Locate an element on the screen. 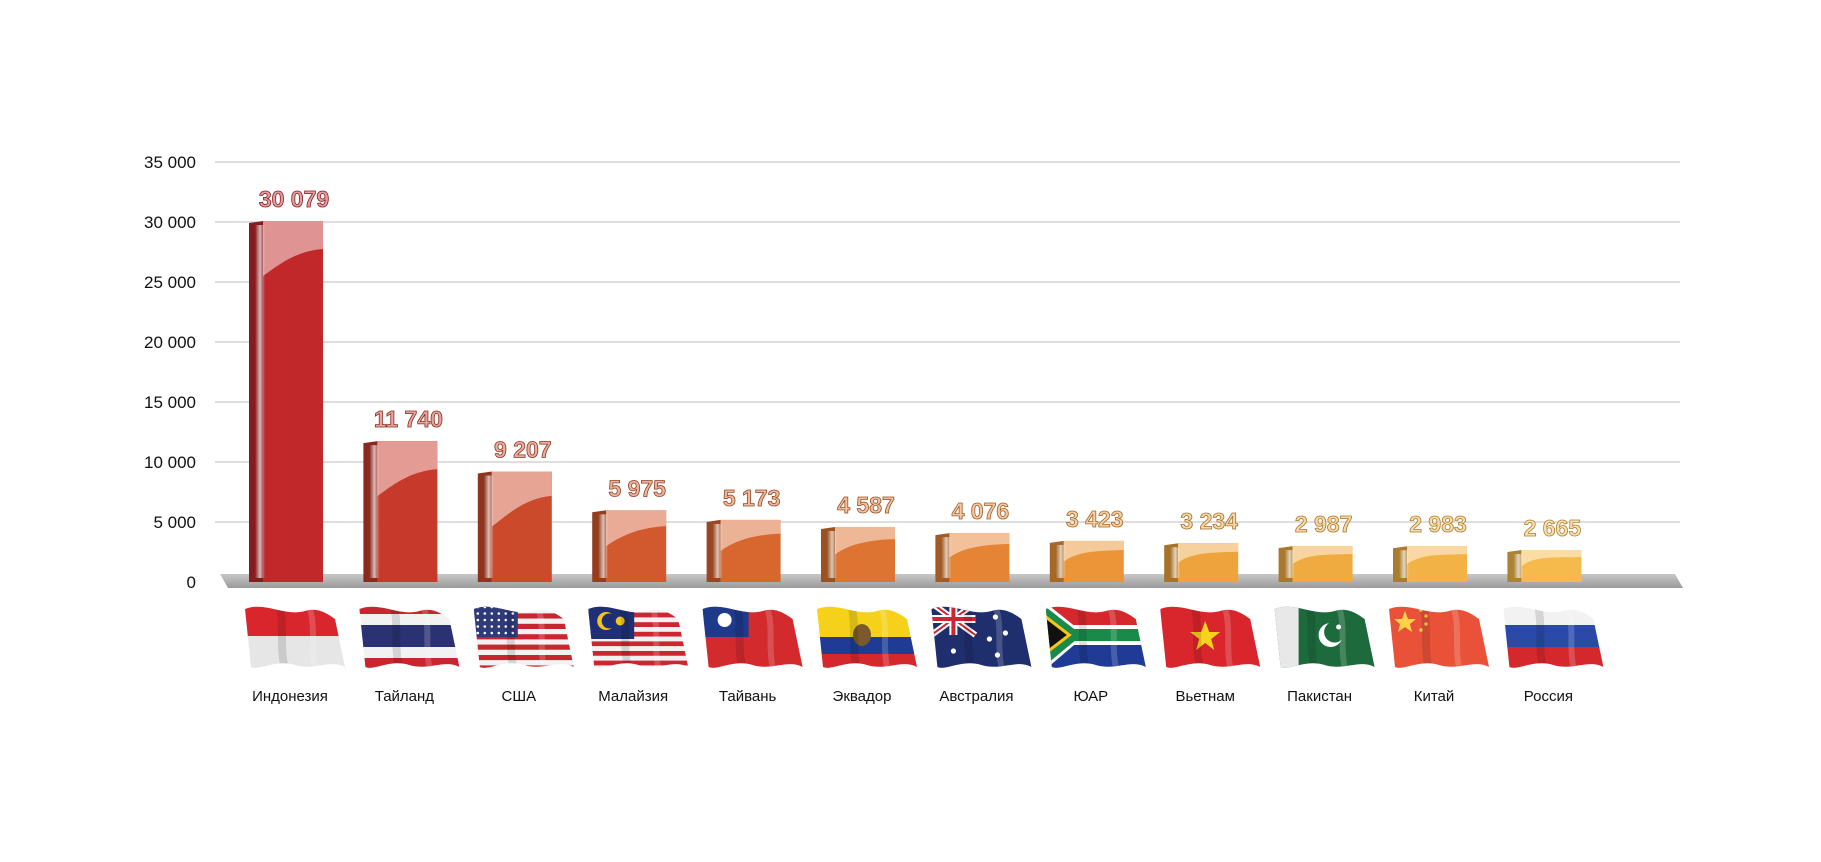 The height and width of the screenshot is (862, 1821). category-label: Тайланд is located at coordinates (405, 696).